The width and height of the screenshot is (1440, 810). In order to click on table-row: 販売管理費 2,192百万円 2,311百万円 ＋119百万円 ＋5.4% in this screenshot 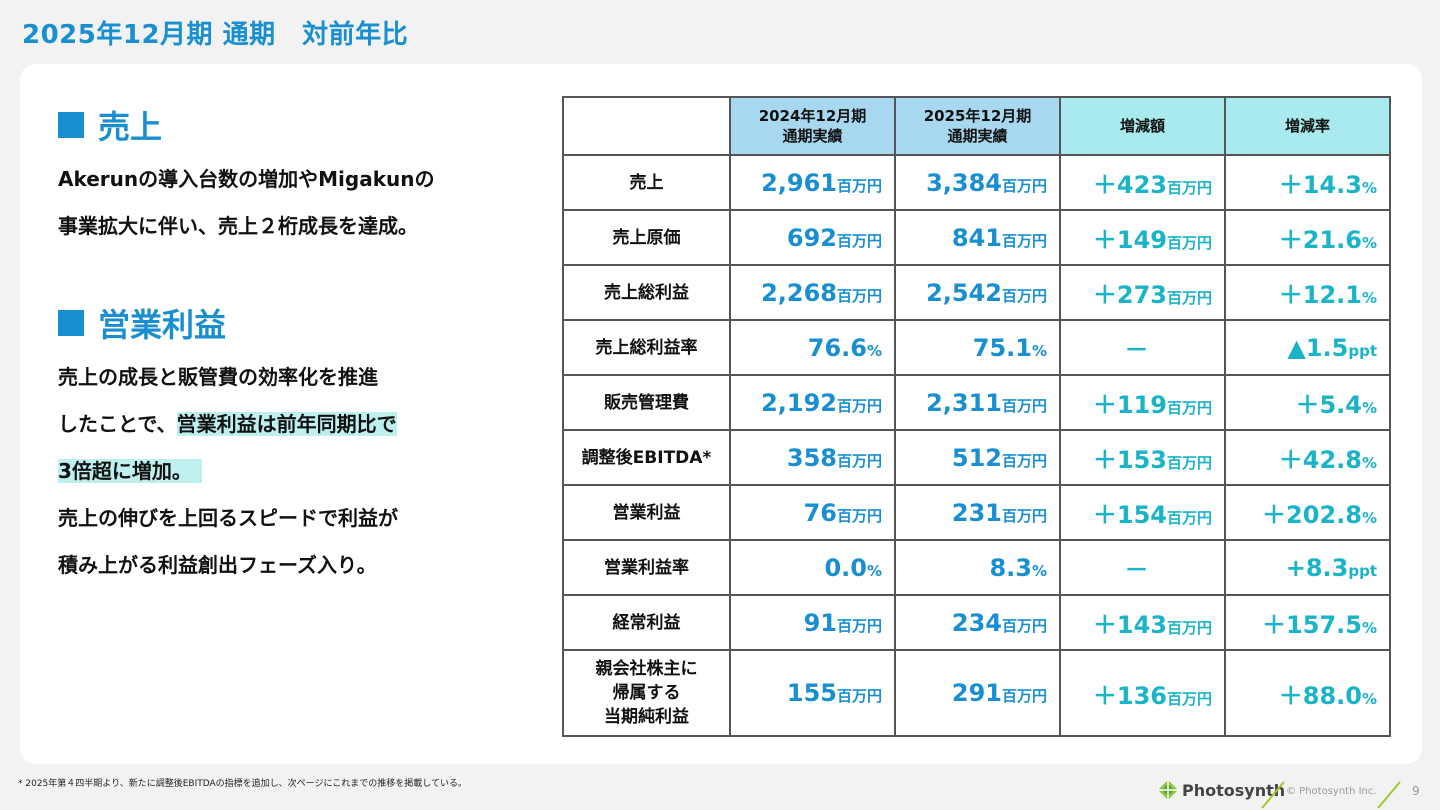, I will do `click(976, 402)`.